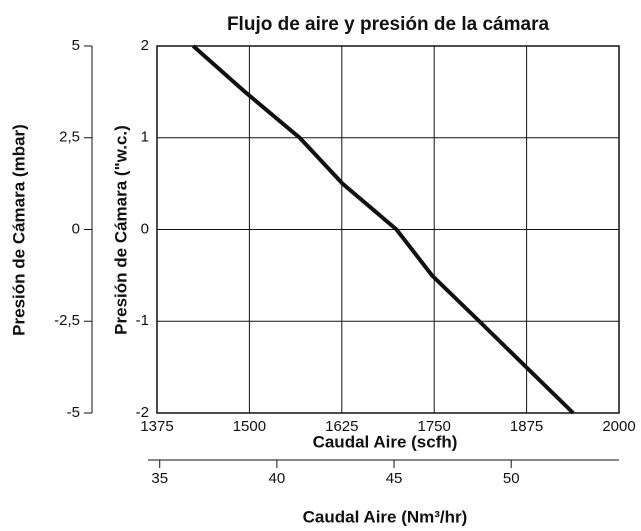  I want to click on y2-tick-label: -2,5, so click(67, 320).